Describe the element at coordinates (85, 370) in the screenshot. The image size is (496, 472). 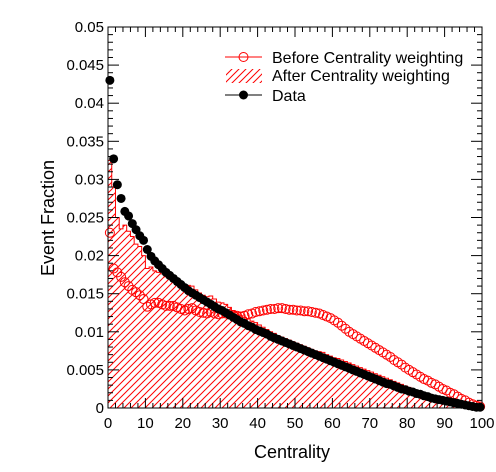
I see `y-tick-label: 0.005` at that location.